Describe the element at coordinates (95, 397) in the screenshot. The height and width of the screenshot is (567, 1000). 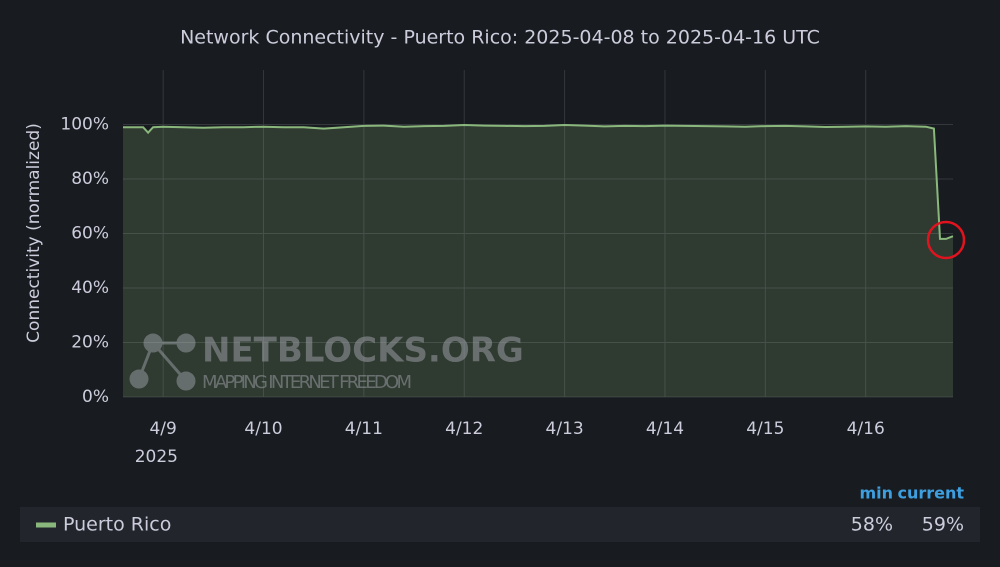
I see `y-tick-label: 0%` at that location.